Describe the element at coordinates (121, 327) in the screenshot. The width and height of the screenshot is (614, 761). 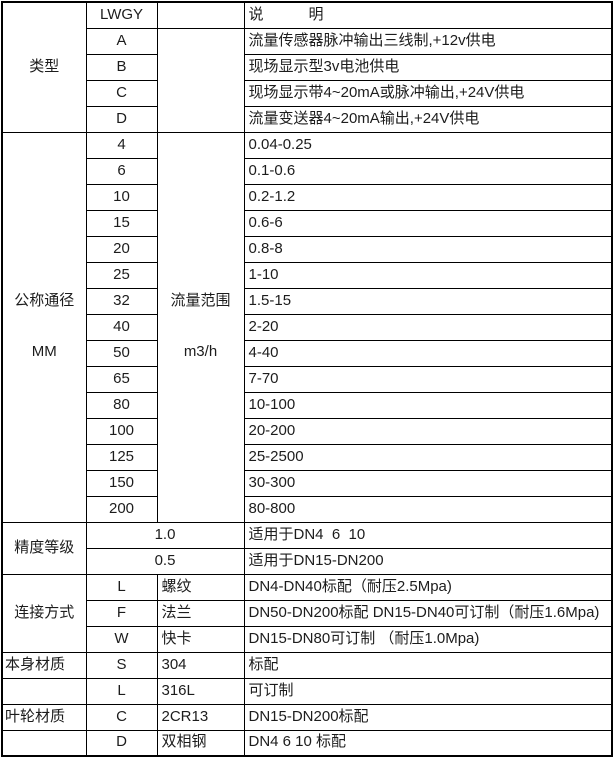
I see `diameter-size: 40` at that location.